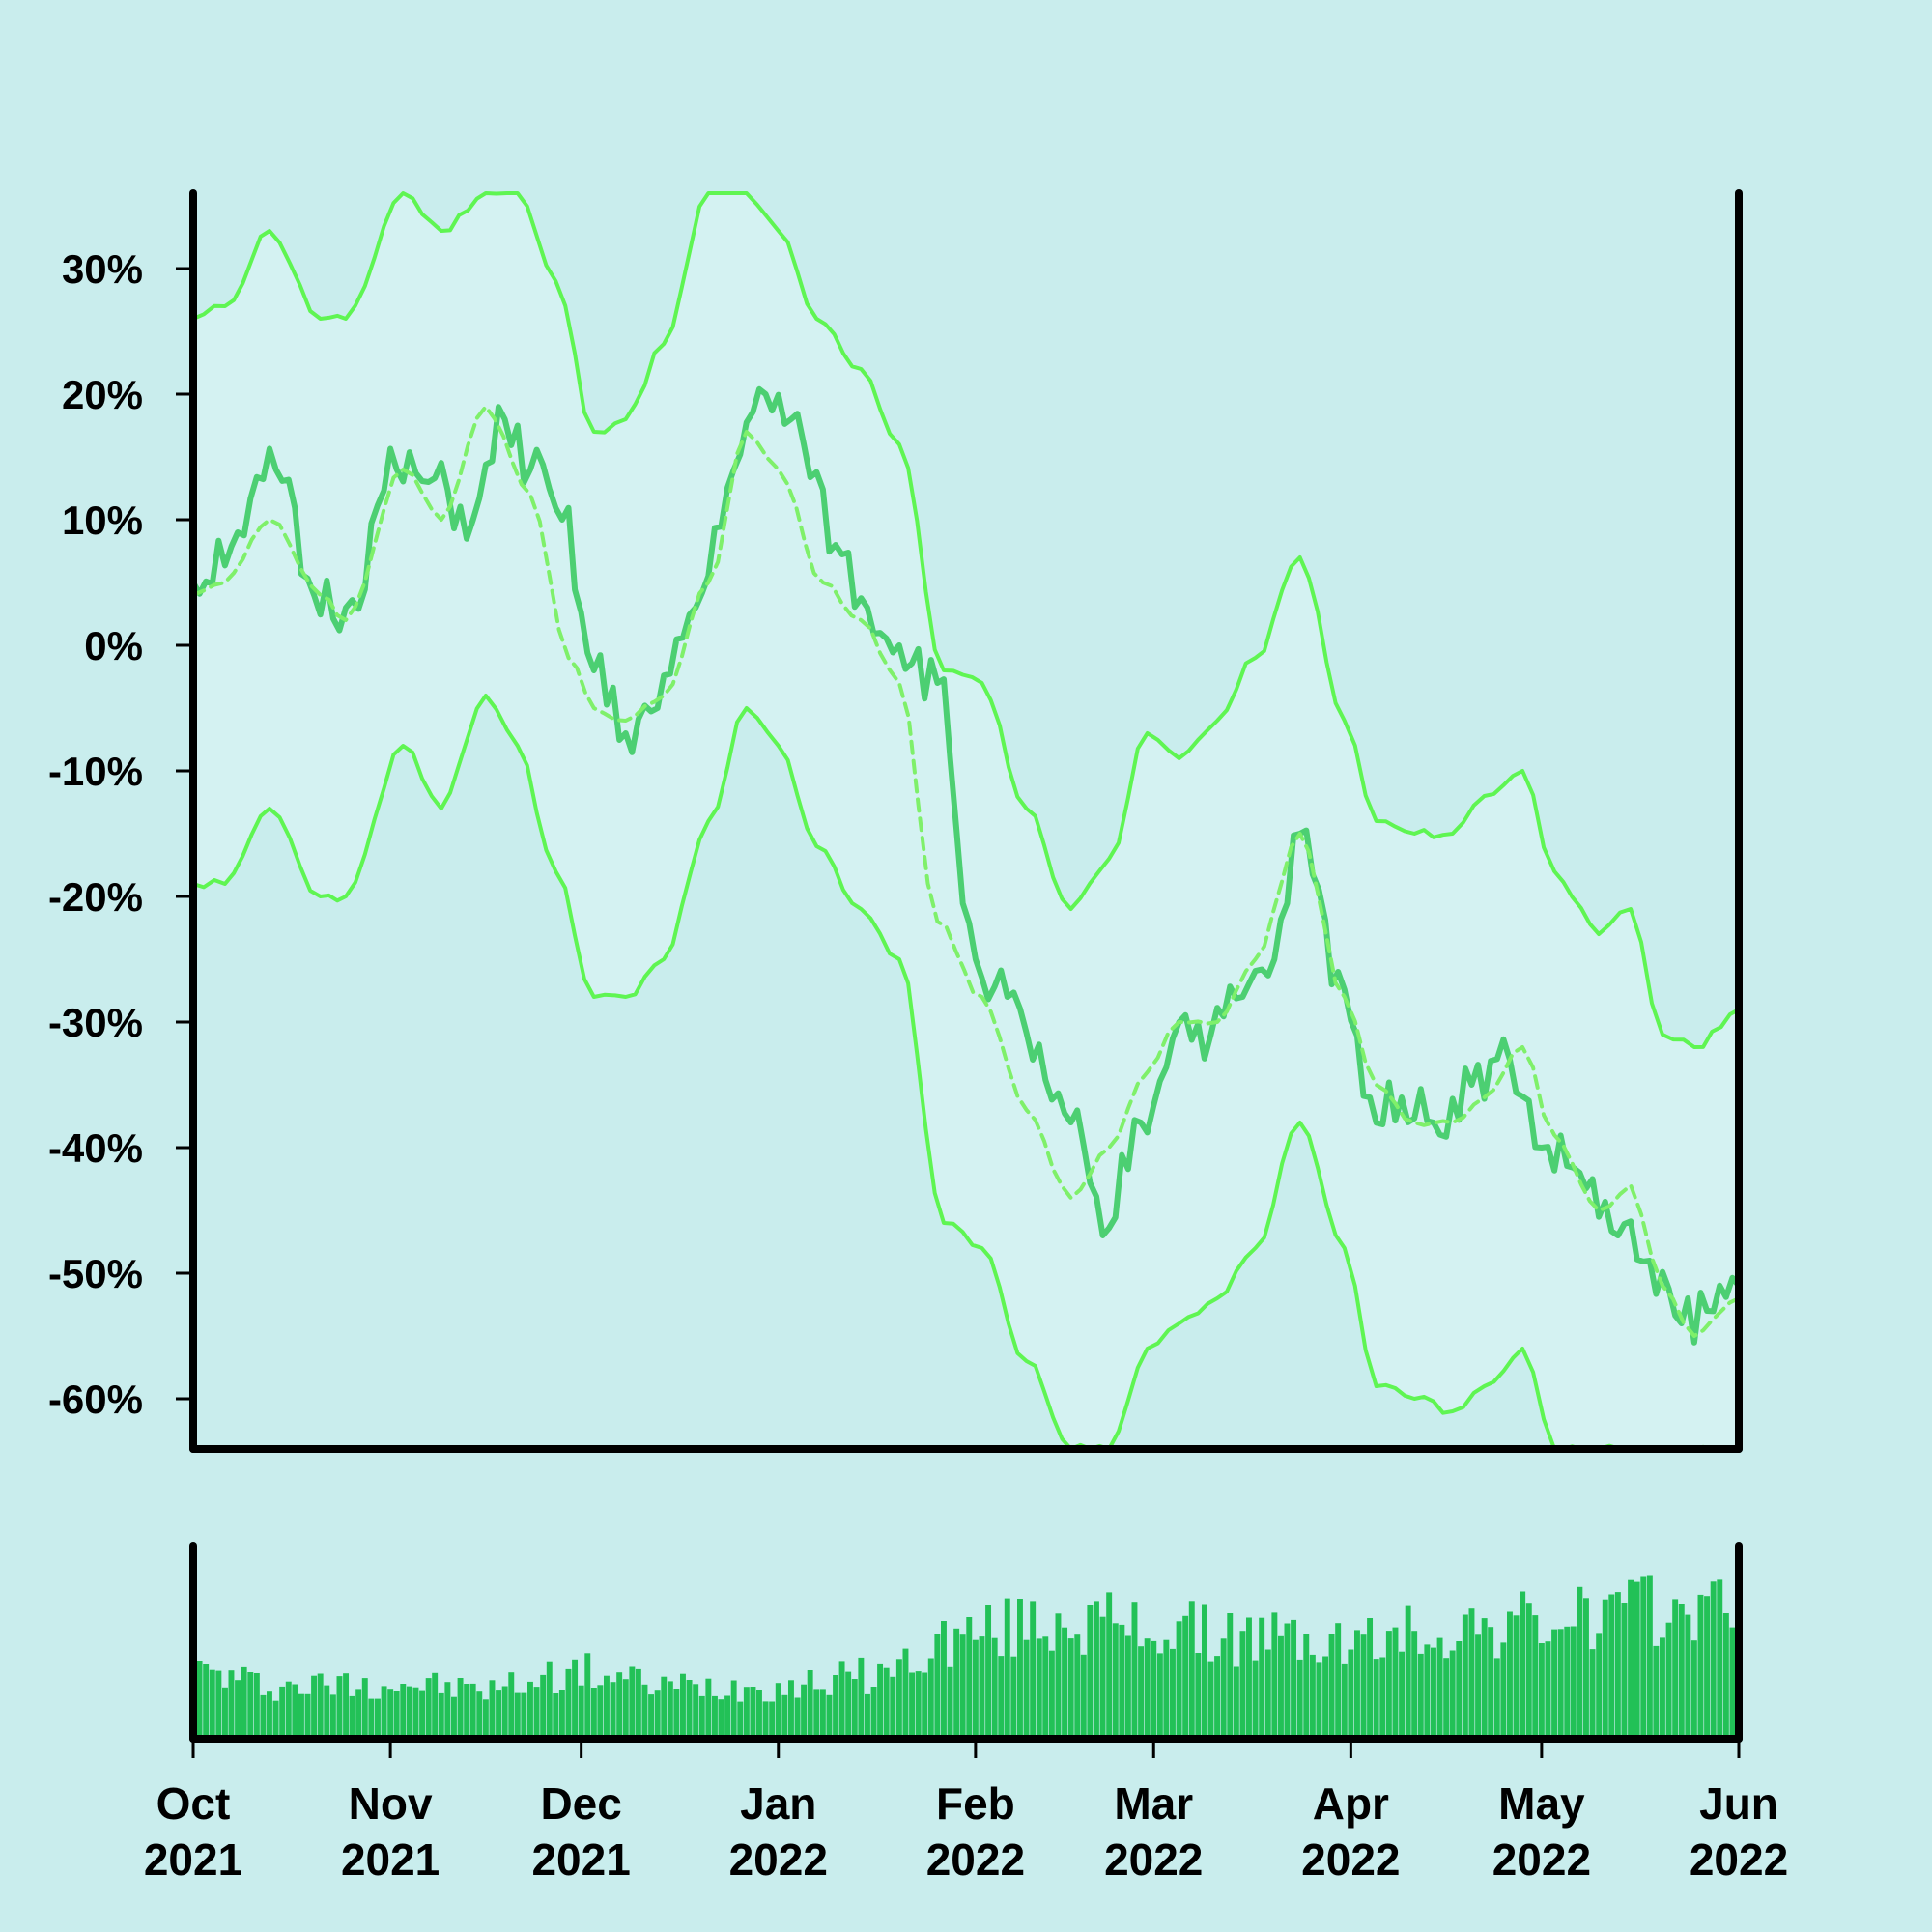 Image resolution: width=1932 pixels, height=1932 pixels. I want to click on y-tick-label: 0%, so click(113, 645).